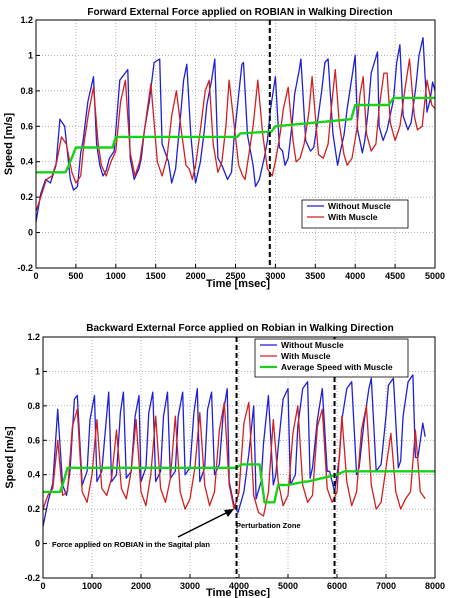  What do you see at coordinates (386, 586) in the screenshot?
I see `x-tick-label: 7000` at bounding box center [386, 586].